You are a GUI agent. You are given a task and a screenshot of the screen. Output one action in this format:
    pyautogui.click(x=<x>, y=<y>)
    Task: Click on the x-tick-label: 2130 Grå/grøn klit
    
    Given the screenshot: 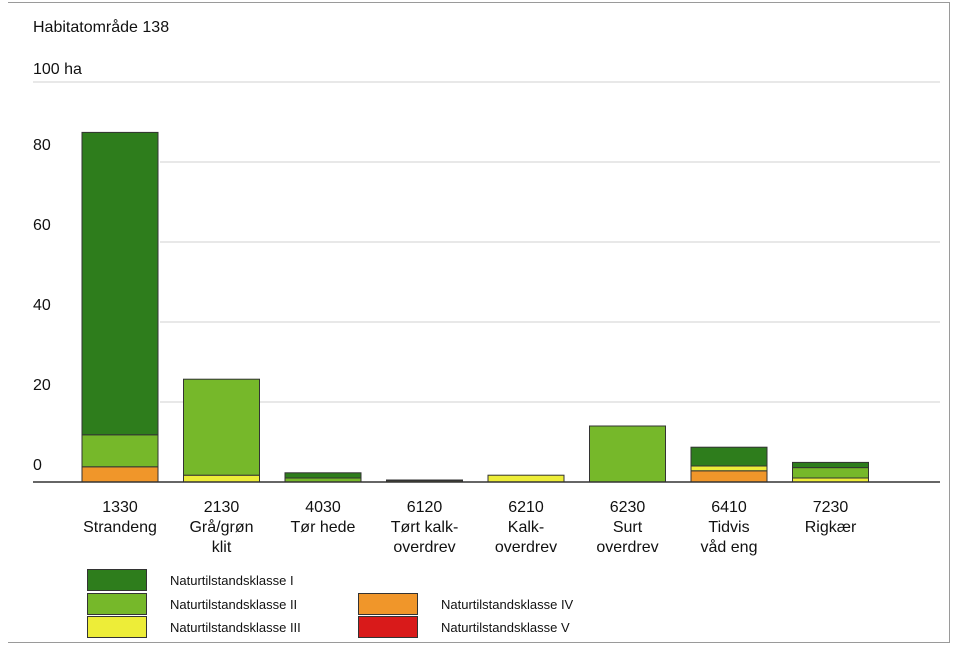 What is the action you would take?
    pyautogui.click(x=221, y=527)
    